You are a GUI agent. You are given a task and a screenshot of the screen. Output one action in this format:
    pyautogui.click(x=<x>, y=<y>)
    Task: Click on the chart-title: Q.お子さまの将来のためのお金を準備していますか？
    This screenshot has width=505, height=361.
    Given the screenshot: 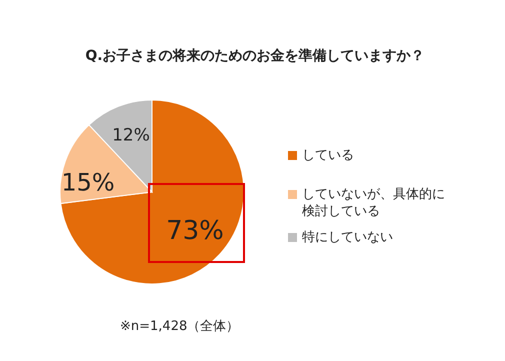 What is the action you would take?
    pyautogui.click(x=255, y=56)
    